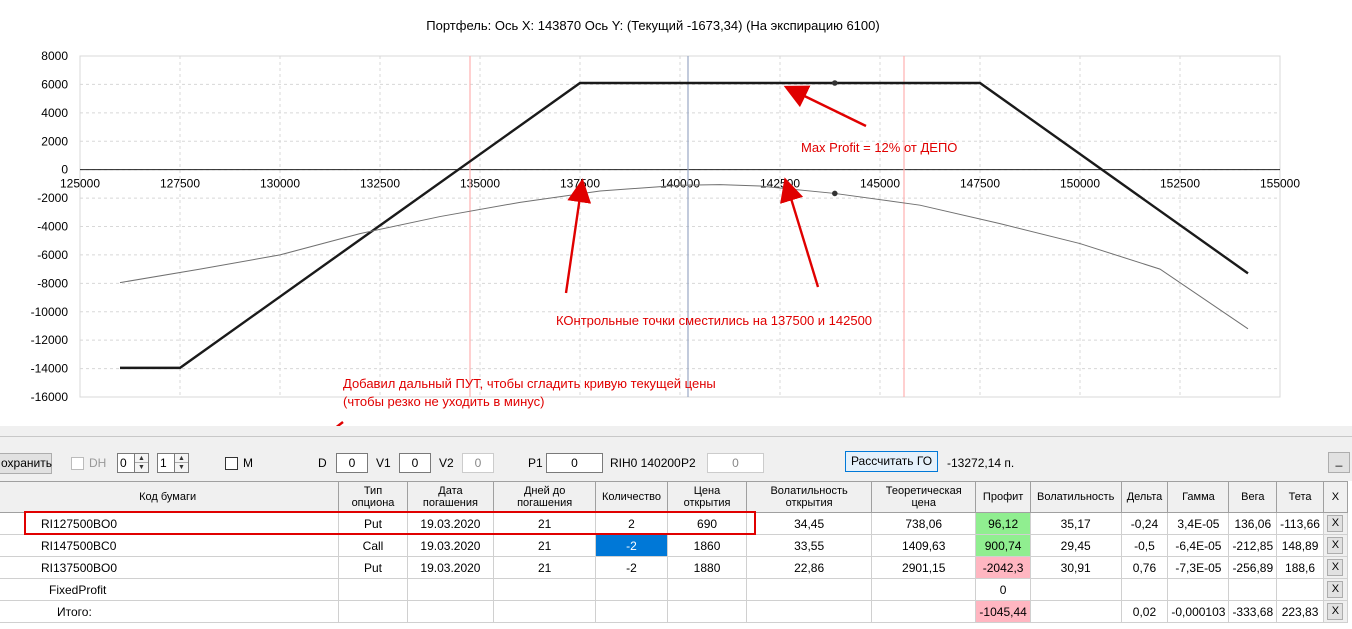 The height and width of the screenshot is (629, 1352). What do you see at coordinates (1003, 523) in the screenshot?
I see `profit-cell: 96,12` at bounding box center [1003, 523].